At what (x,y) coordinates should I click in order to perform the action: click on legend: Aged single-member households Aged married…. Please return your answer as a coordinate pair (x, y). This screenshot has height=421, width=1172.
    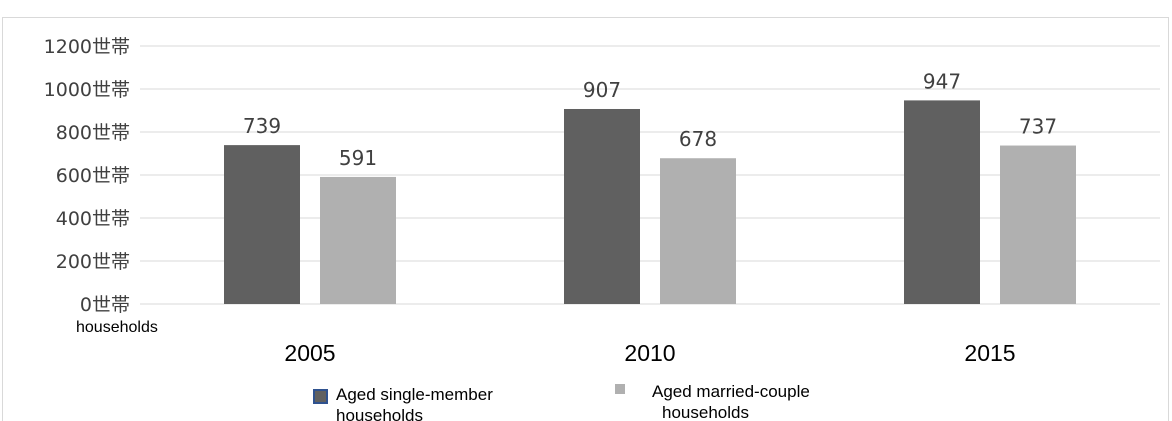
    Looking at the image, I should click on (561, 401).